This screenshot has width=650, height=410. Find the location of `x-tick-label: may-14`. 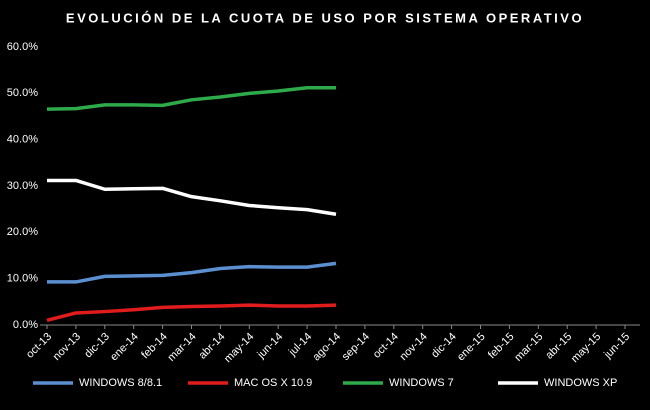

x-tick-label: may-14 is located at coordinates (239, 348).